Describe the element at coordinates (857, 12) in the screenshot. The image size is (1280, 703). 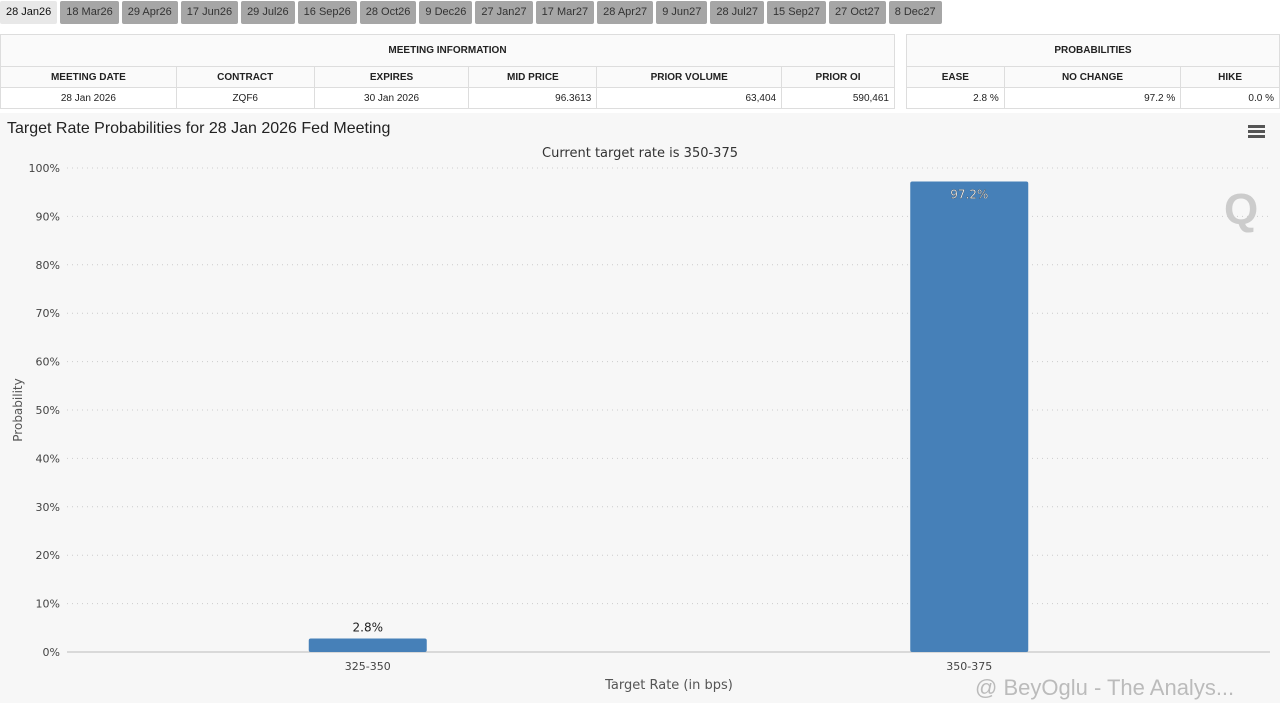
I see `tab-14: 27 Oct27` at that location.